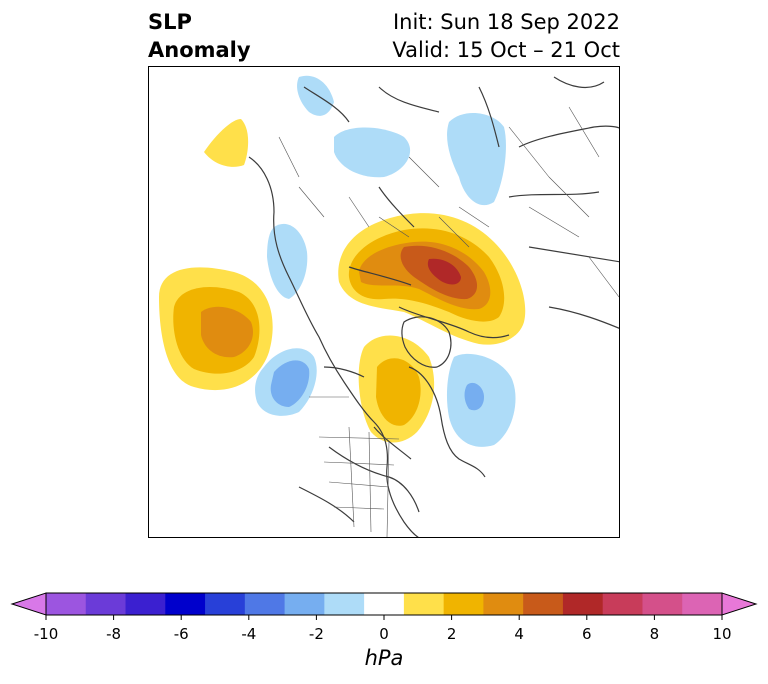 The image size is (768, 684). Describe the element at coordinates (587, 634) in the screenshot. I see `colorbar-tick-label: 6` at that location.